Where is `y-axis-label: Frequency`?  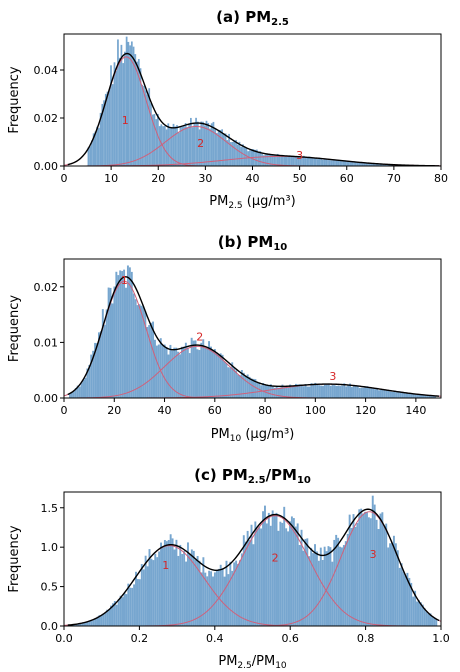
y-axis-label: Frequency is located at coordinates (14, 558).